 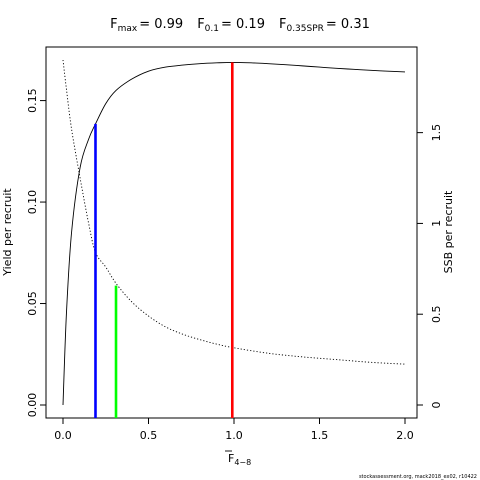 What do you see at coordinates (282, 24) in the screenshot?
I see `fspr-label: F` at bounding box center [282, 24].